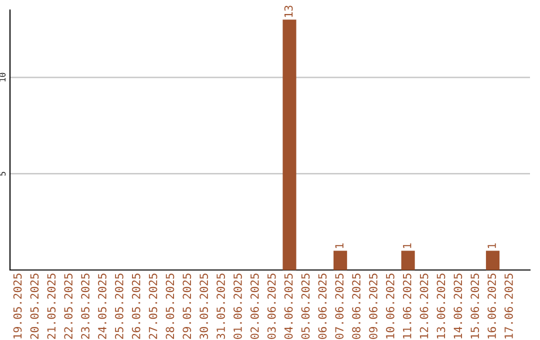  What do you see at coordinates (441, 306) in the screenshot?
I see `x-tick-label: 13.06.2025` at bounding box center [441, 306].